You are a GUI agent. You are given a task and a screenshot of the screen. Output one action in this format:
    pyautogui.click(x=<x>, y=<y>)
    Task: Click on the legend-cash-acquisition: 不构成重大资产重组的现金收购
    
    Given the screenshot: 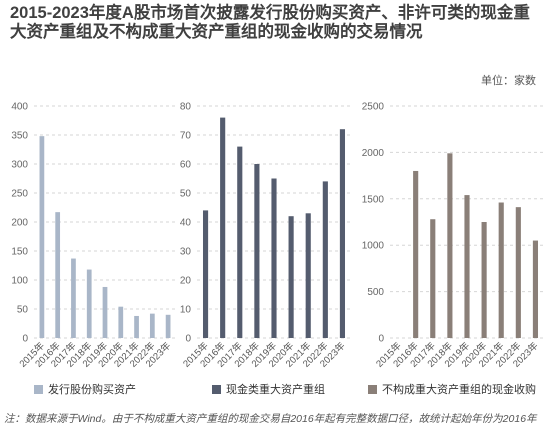 What is the action you would take?
    pyautogui.click(x=452, y=389)
    